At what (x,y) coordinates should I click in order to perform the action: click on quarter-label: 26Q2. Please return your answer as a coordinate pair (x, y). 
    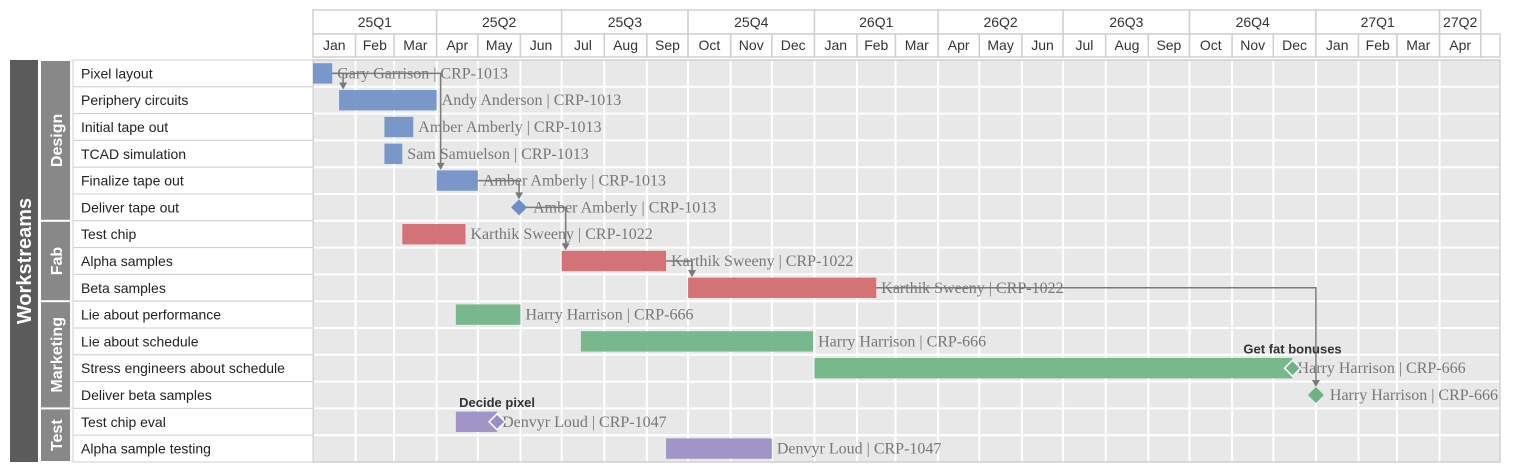
    Looking at the image, I should click on (1000, 22).